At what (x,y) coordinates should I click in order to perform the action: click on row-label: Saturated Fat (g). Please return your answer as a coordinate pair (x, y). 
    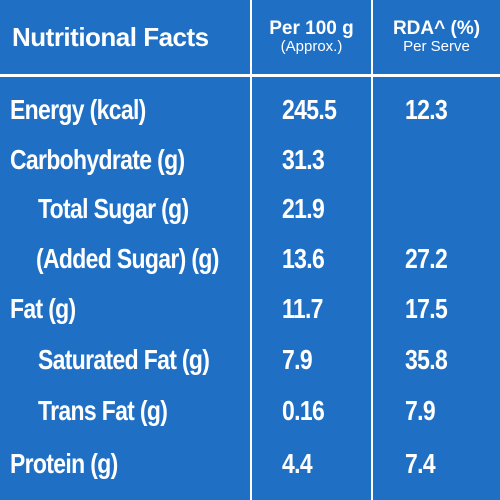
    Looking at the image, I should click on (124, 359).